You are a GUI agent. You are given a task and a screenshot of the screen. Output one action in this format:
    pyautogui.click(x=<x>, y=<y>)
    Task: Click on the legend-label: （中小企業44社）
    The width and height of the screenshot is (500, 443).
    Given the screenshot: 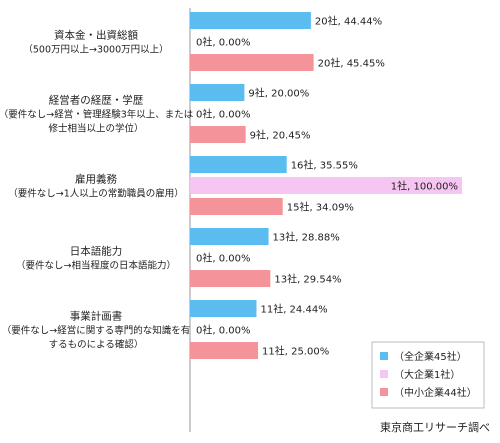 What is the action you would take?
    pyautogui.click(x=435, y=392)
    